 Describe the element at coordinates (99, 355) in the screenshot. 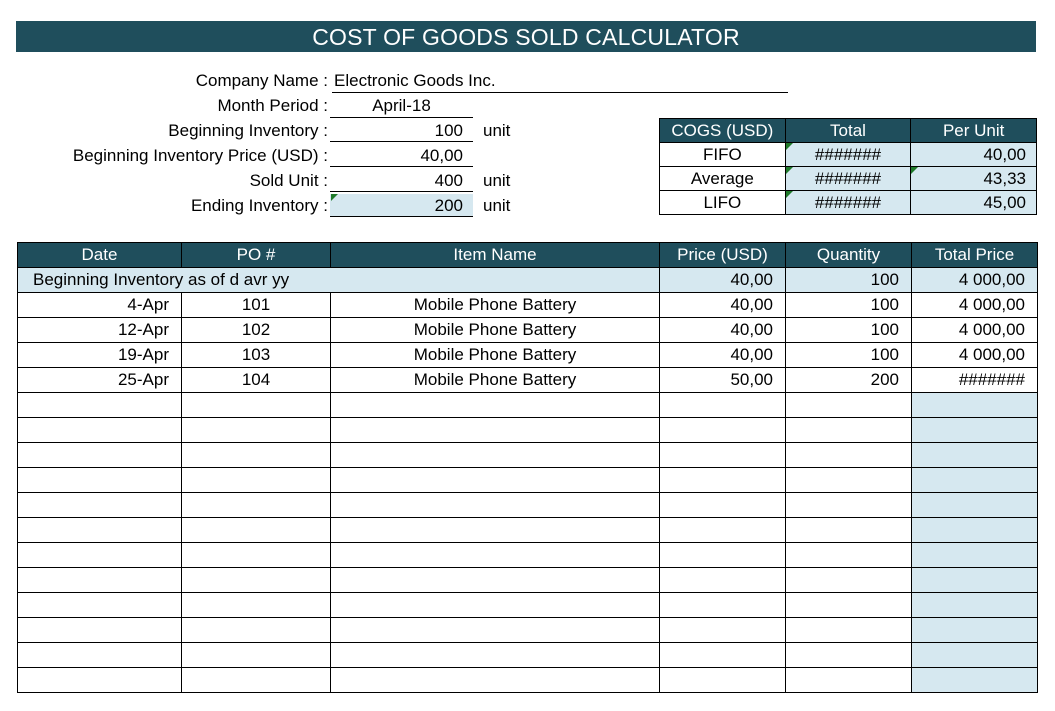

I see `table-cell-date: 19-Apr` at that location.